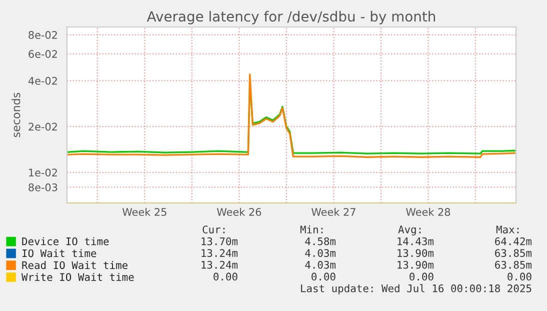  Describe the element at coordinates (59, 253) in the screenshot. I see `legend-label: IO Wait time` at that location.